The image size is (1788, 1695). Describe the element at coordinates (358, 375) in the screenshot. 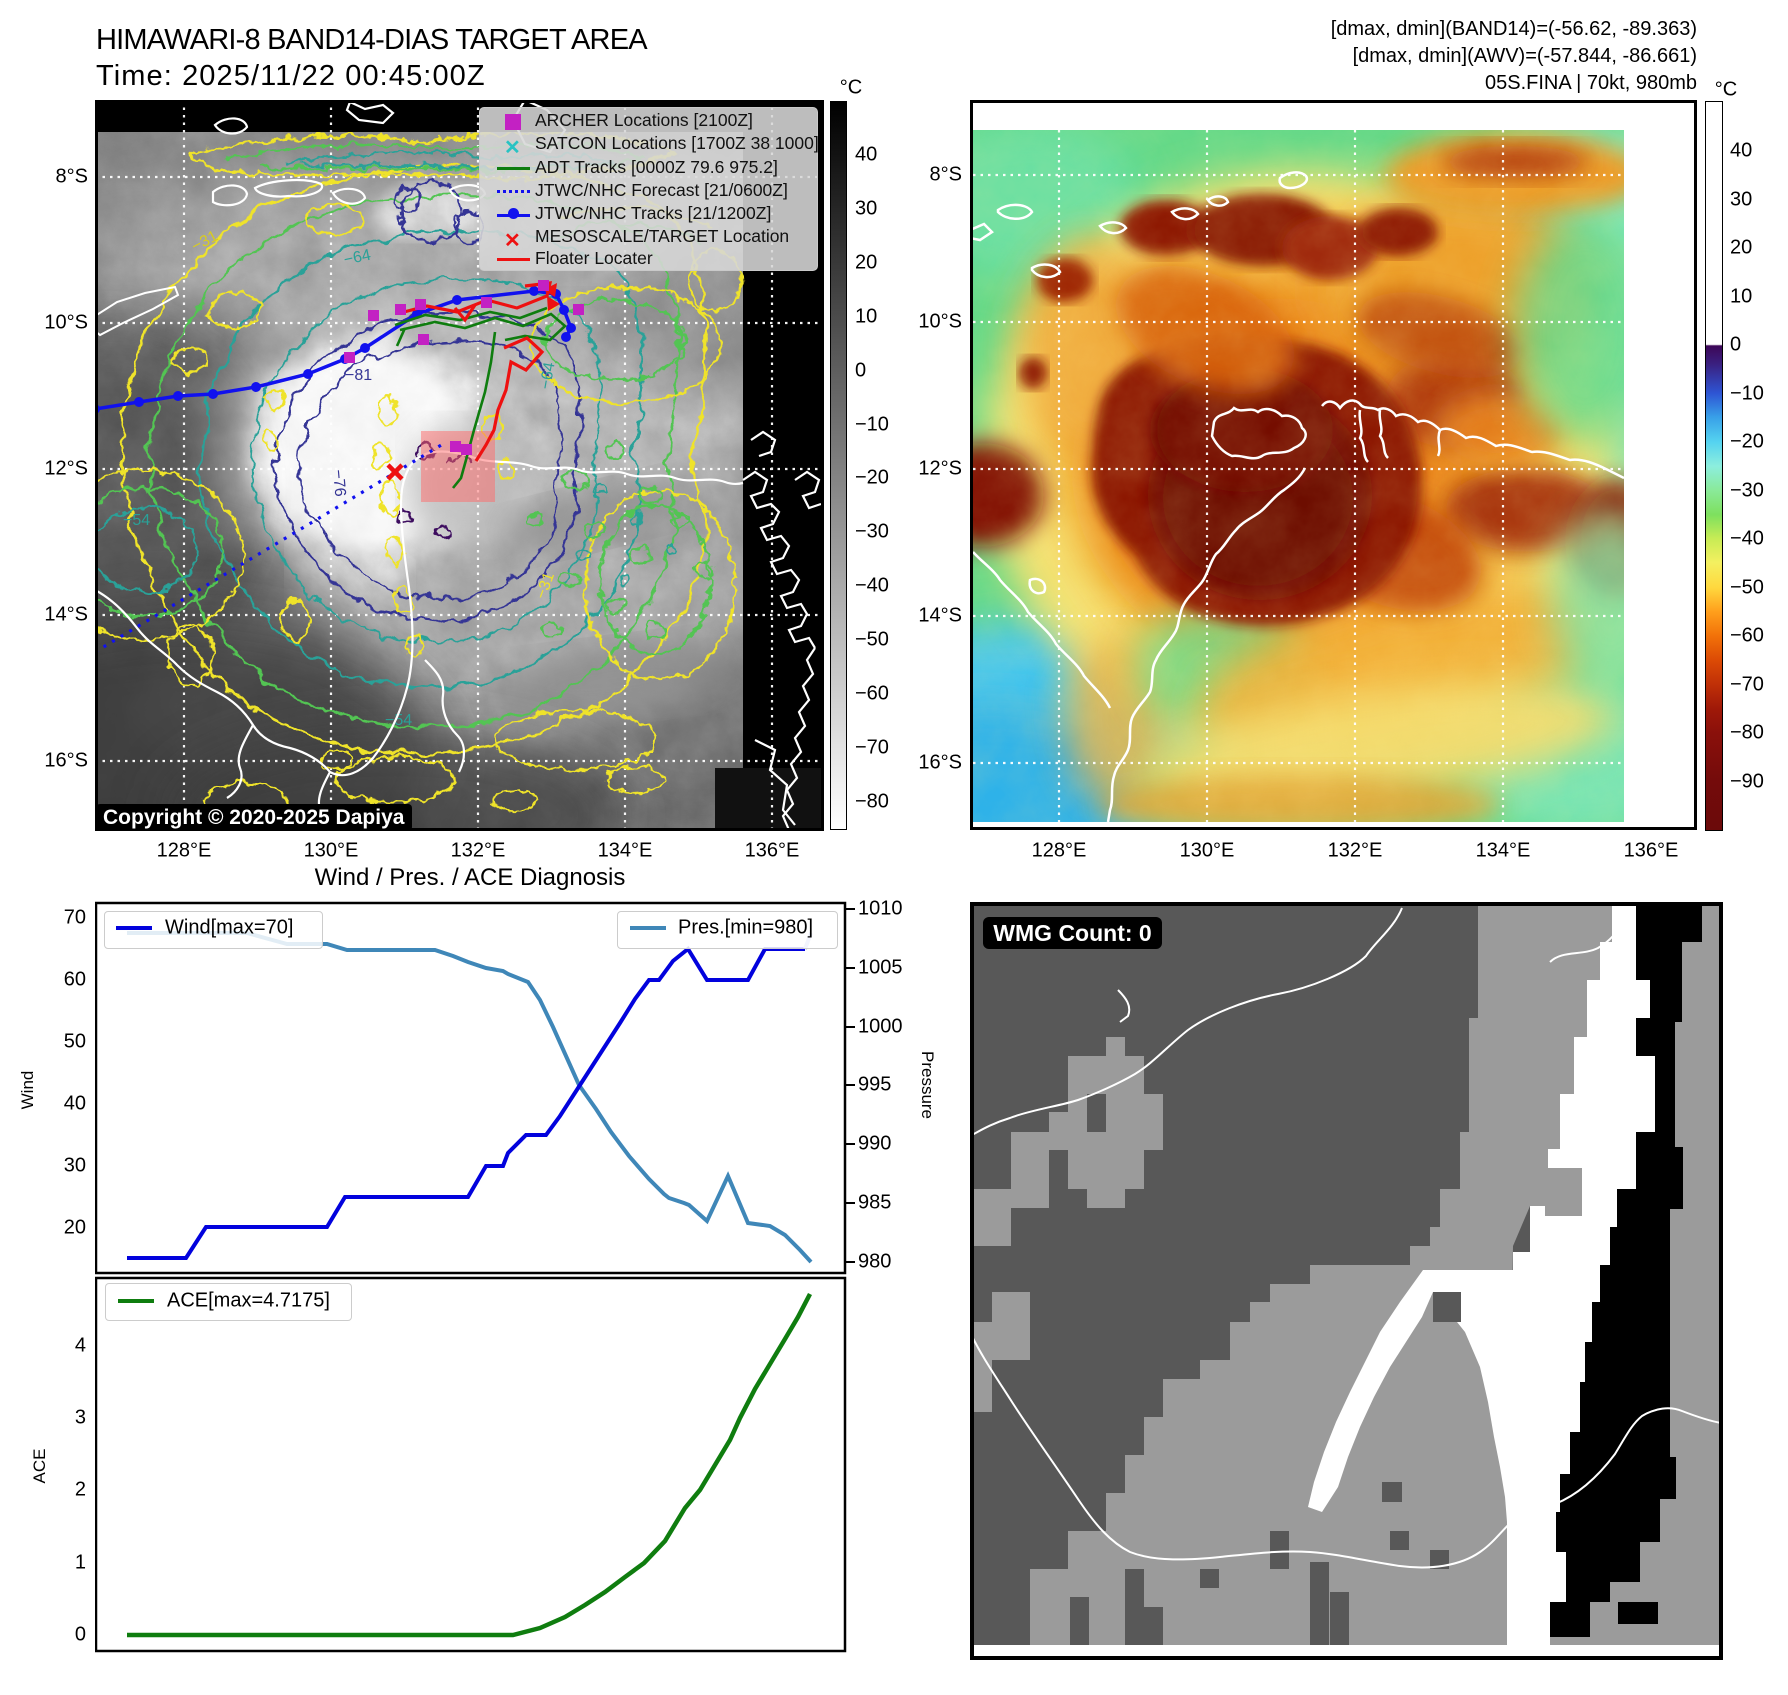

I see `svg-text: −81` at that location.